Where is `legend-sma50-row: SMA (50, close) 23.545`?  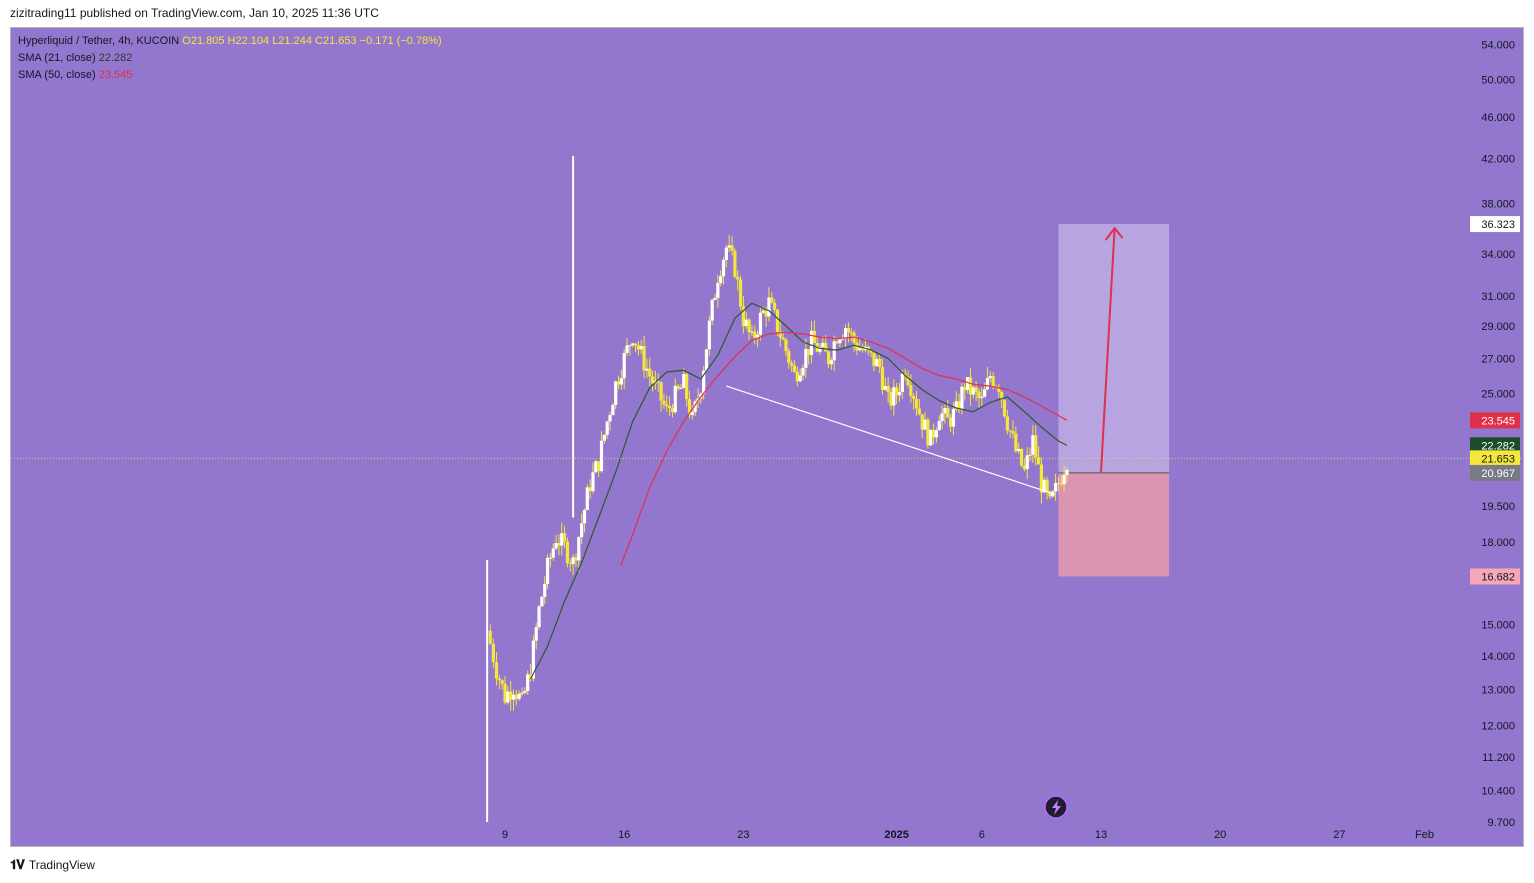
legend-sma50-row: SMA (50, close) 23.545 is located at coordinates (75, 75).